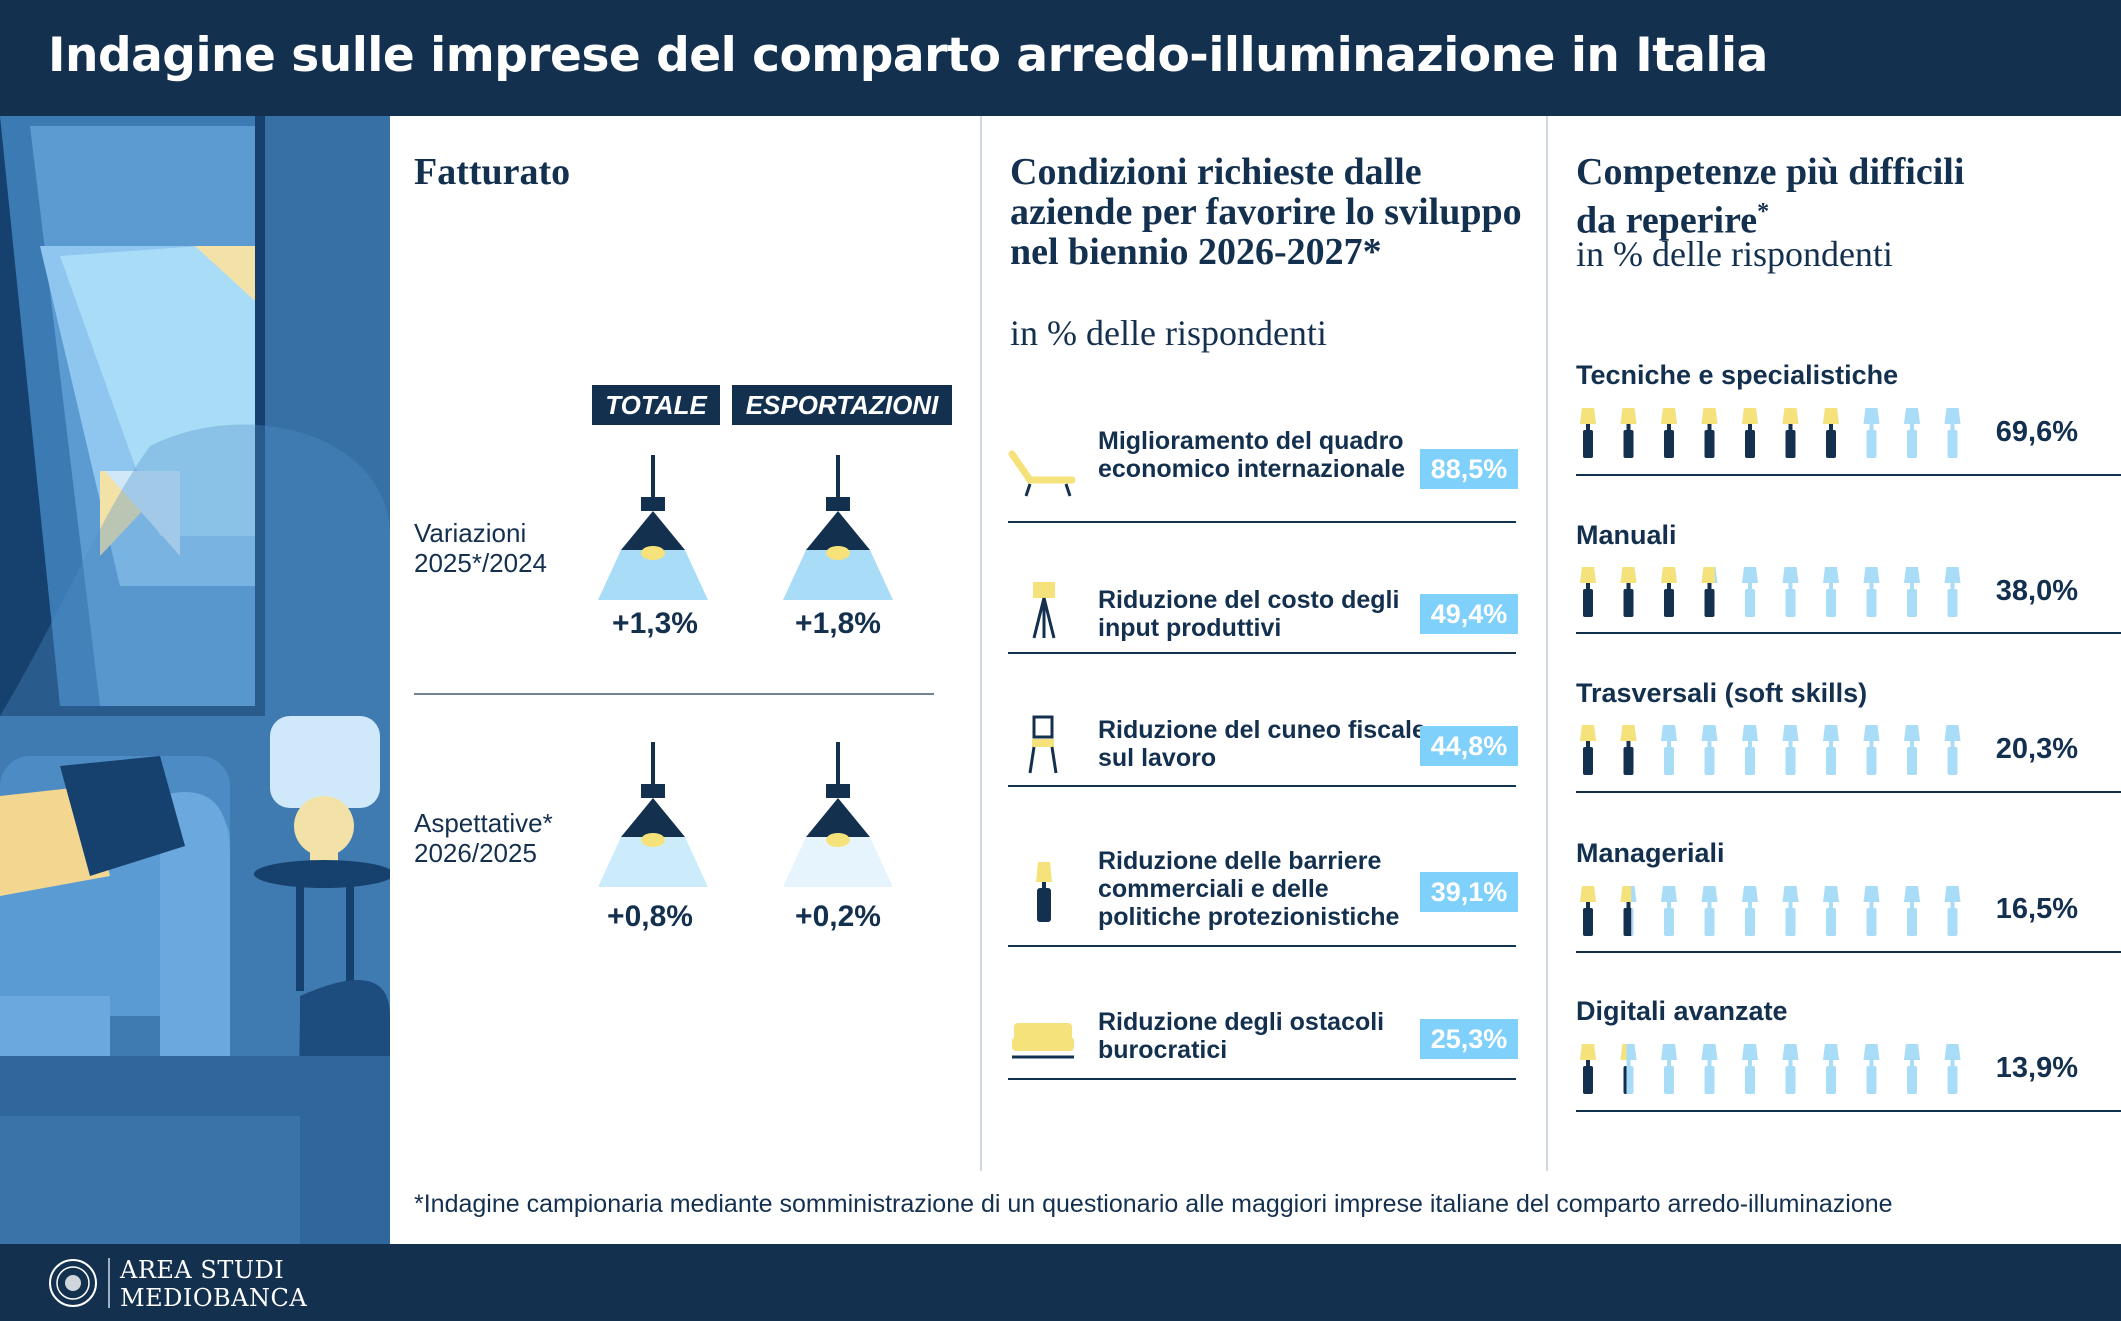 The image size is (2121, 1321). I want to click on skill-value: 69,6%, so click(2036, 432).